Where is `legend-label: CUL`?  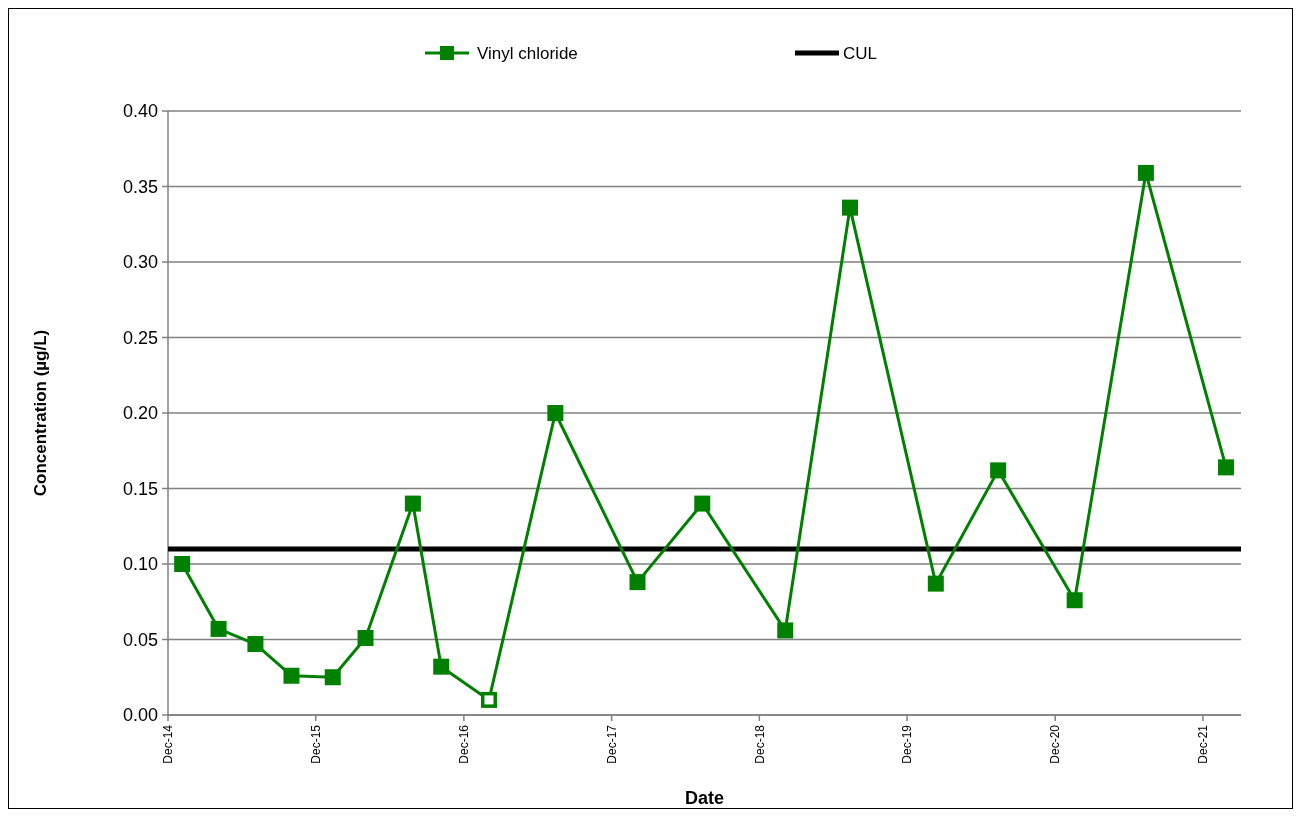
legend-label: CUL is located at coordinates (860, 53).